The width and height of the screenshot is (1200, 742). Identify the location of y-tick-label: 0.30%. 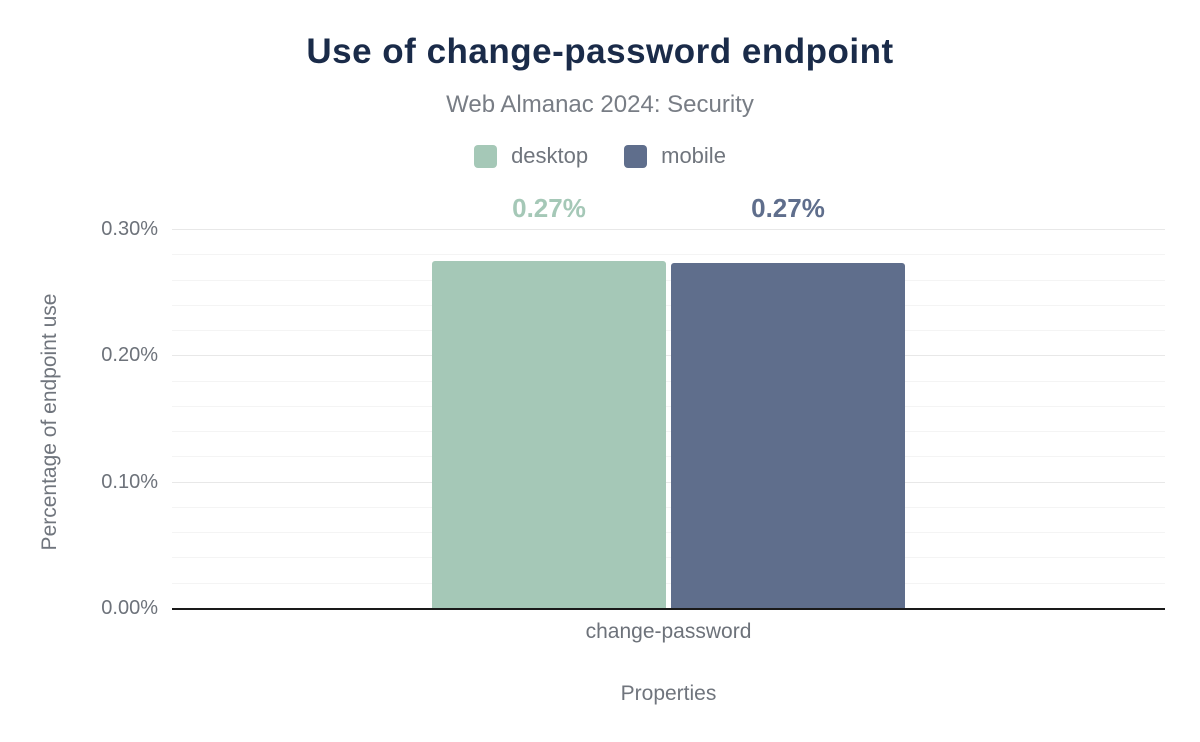
(129, 229).